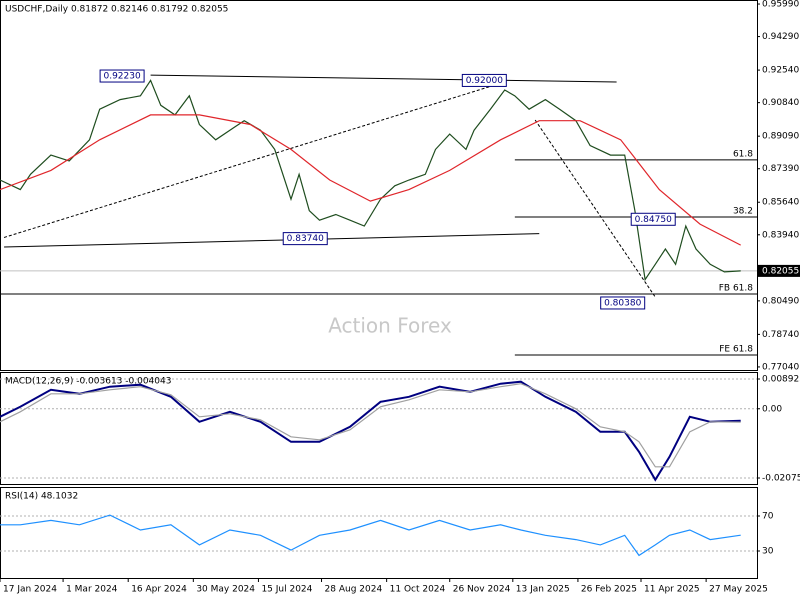 The image size is (800, 600). What do you see at coordinates (159, 590) in the screenshot?
I see `x-tick-label: 16 Apr 2024` at bounding box center [159, 590].